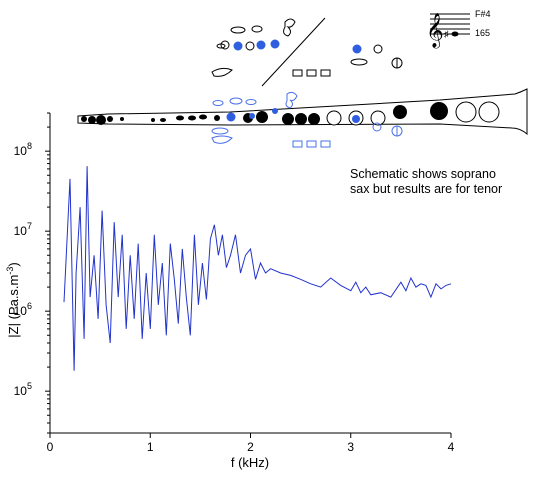 This screenshot has height=480, width=560. Describe the element at coordinates (435, 31) in the screenshot. I see `treble-clef-icon: 𝄞` at that location.